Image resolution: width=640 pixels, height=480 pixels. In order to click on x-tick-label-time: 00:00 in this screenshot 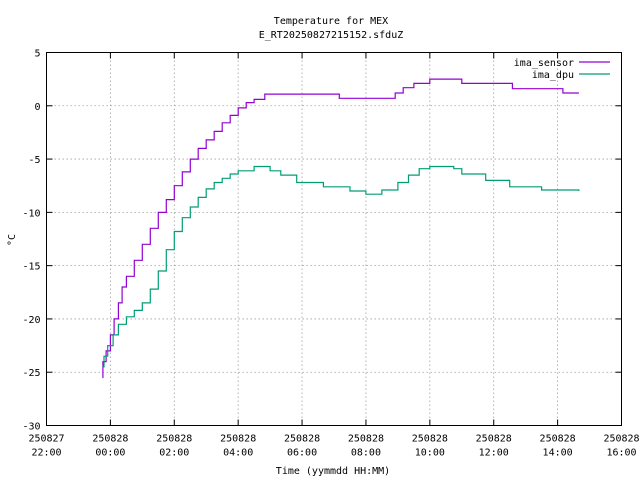, I will do `click(110, 453)`.